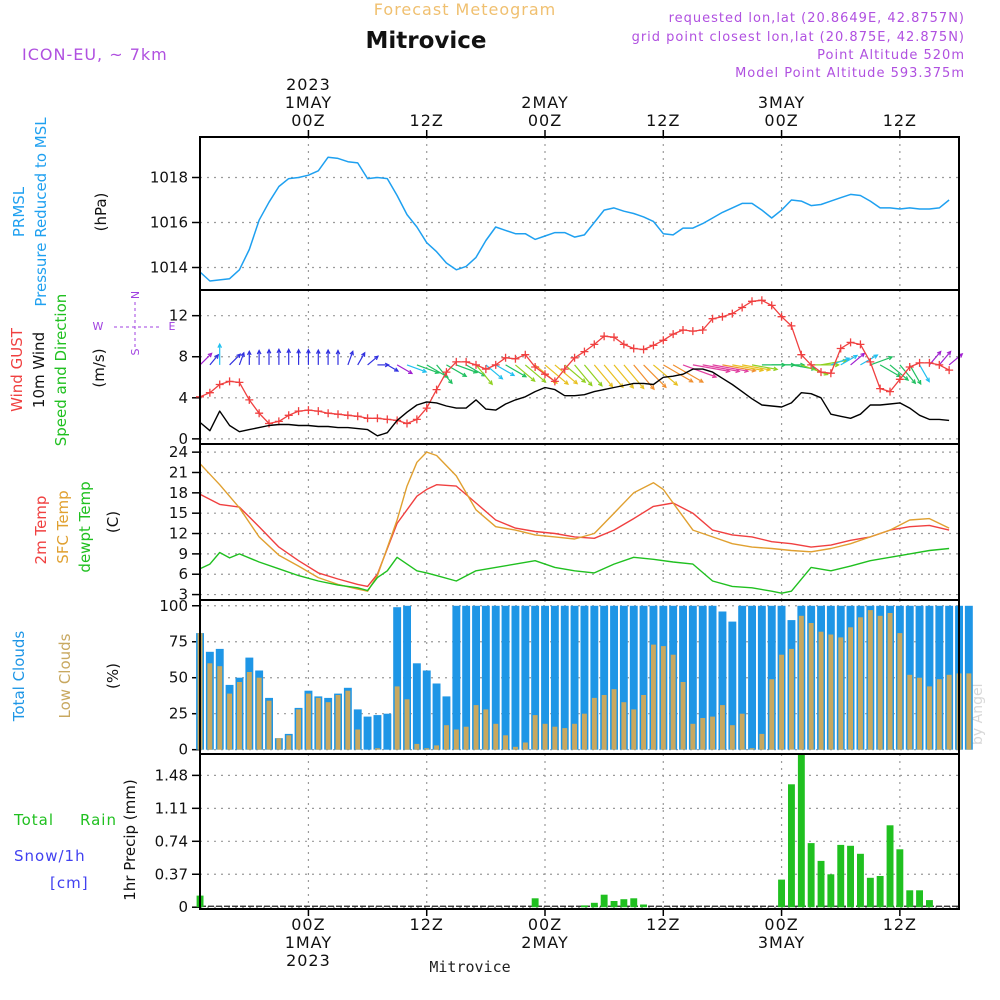  I want to click on precip-rain-label: Rain, so click(98, 820).